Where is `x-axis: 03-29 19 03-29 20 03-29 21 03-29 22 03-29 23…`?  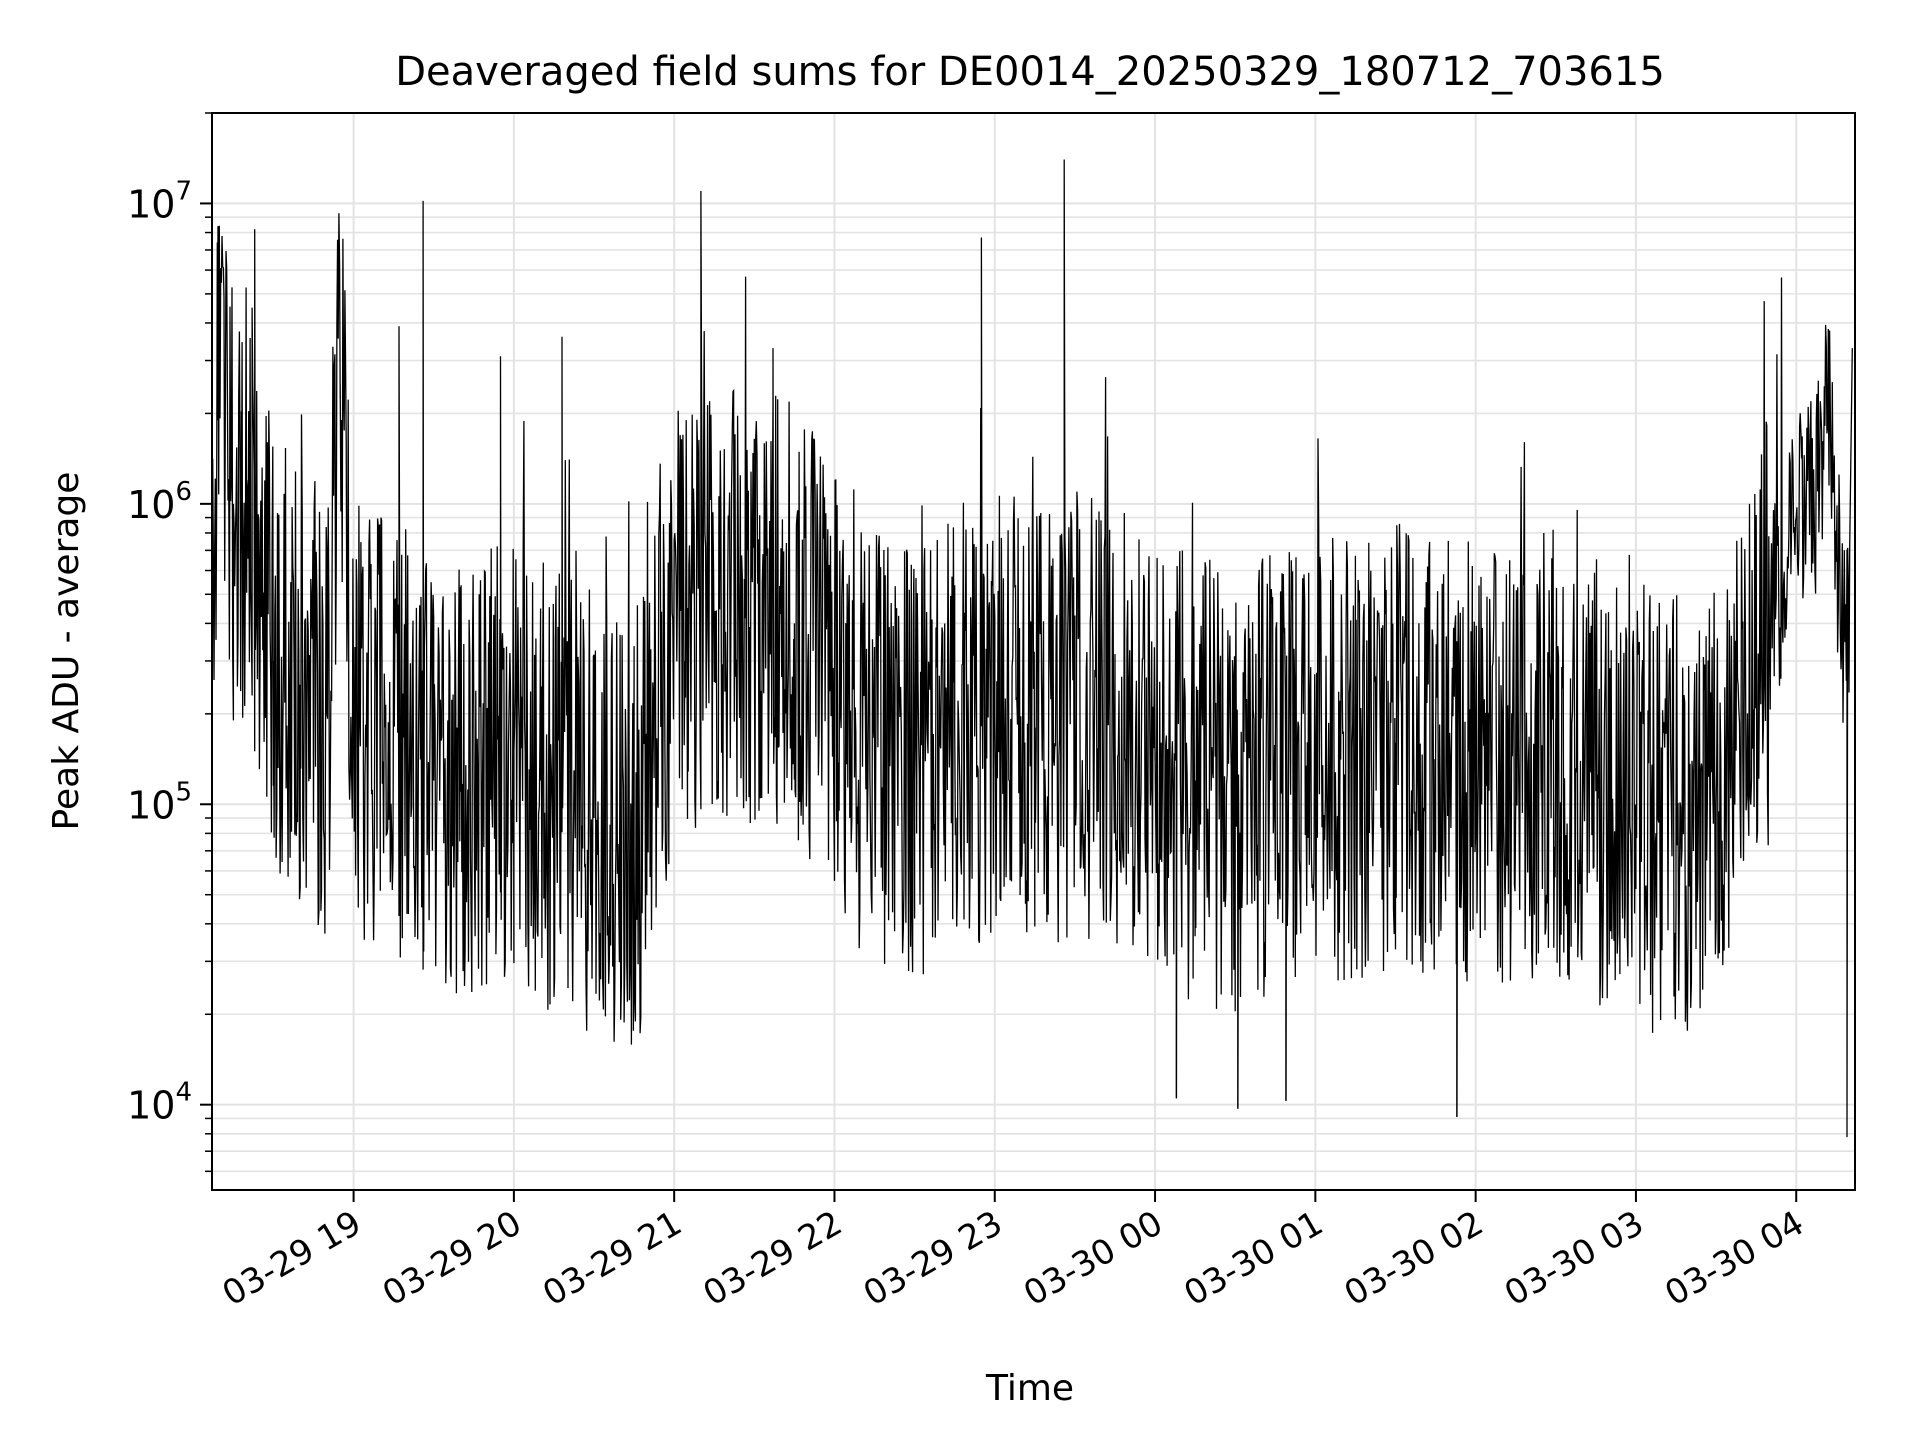
x-axis: 03-29 19 03-29 20 03-29 21 03-29 22 03-29 23… is located at coordinates (1013, 1252).